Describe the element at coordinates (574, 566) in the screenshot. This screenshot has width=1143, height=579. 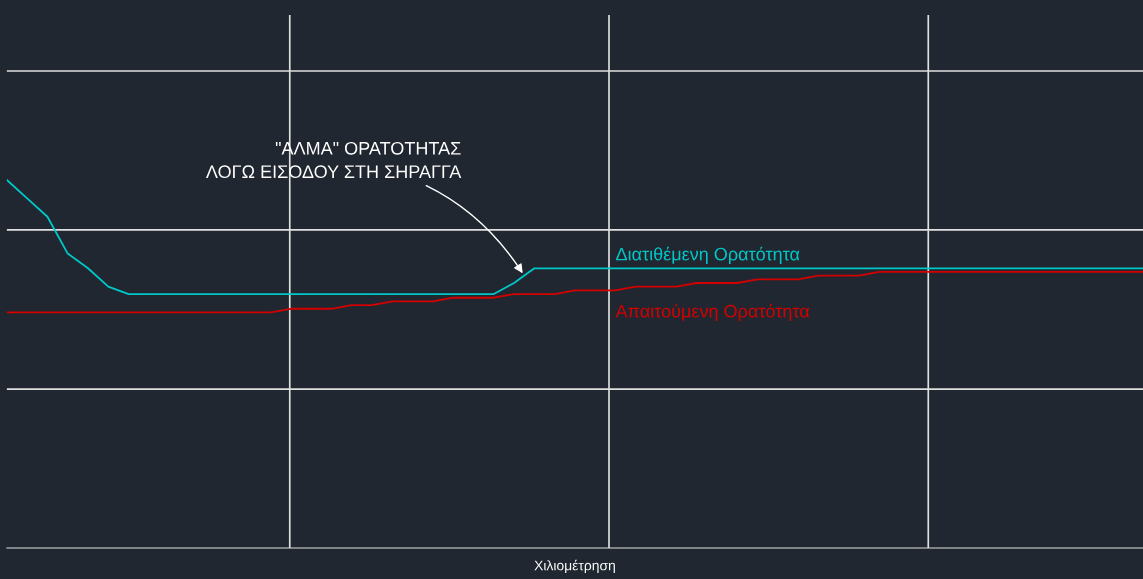
I see `x-axis-title: Χιλιομέτρηση` at that location.